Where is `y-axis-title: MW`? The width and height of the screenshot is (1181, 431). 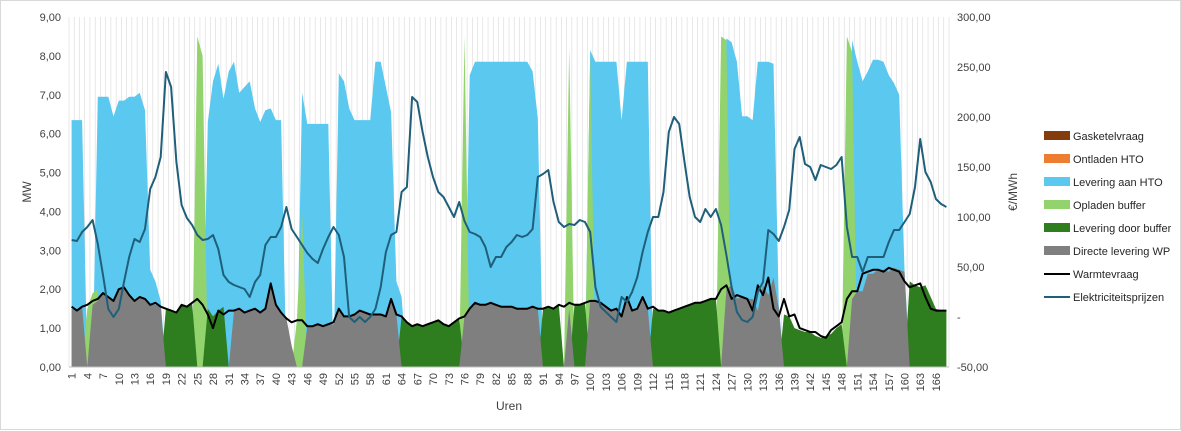 y-axis-title: MW is located at coordinates (27, 192).